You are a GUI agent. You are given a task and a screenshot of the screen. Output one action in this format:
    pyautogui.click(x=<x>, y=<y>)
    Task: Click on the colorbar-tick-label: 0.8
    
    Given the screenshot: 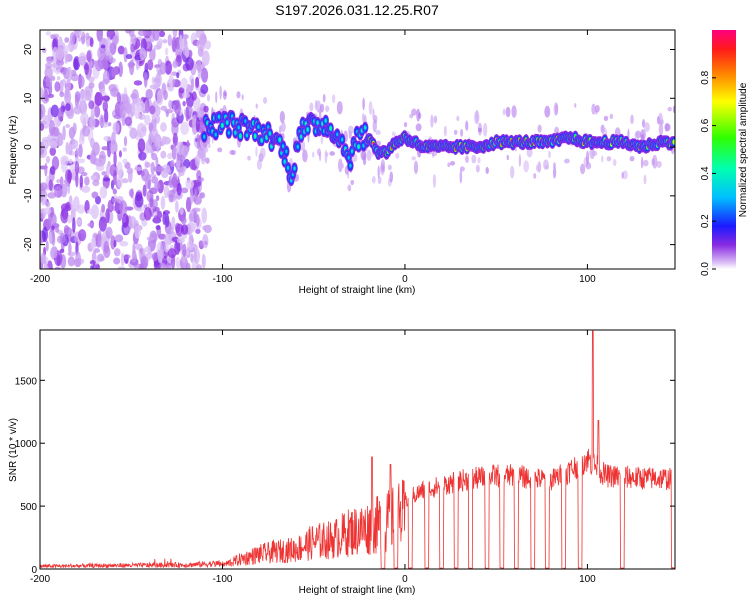 What is the action you would take?
    pyautogui.click(x=705, y=77)
    